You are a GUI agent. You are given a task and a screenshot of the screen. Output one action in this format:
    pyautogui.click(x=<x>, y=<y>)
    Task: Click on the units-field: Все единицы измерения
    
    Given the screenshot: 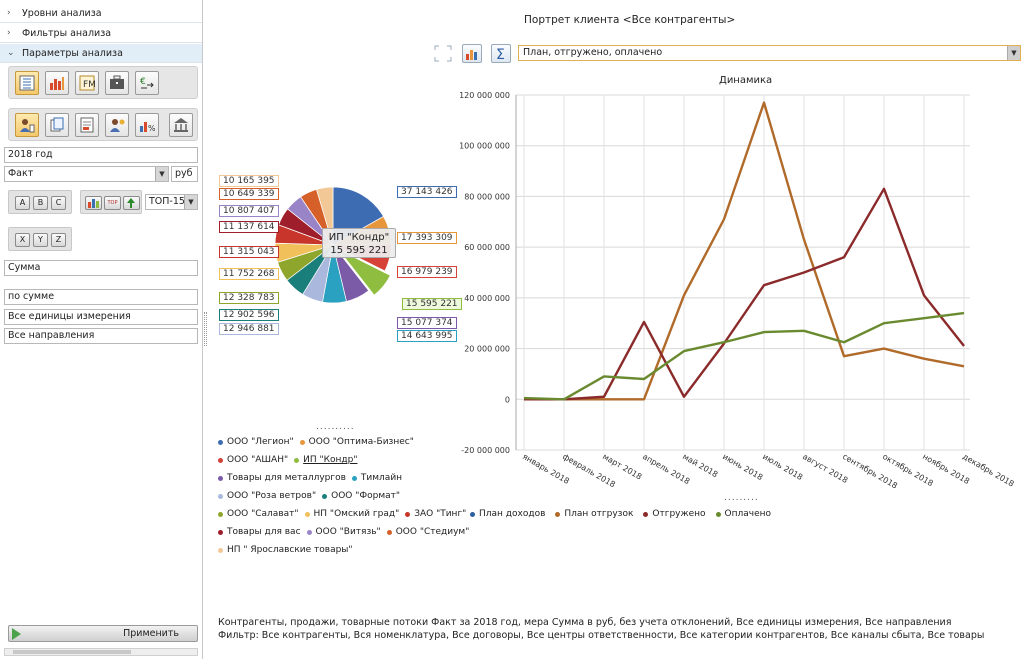 What is the action you would take?
    pyautogui.click(x=101, y=317)
    